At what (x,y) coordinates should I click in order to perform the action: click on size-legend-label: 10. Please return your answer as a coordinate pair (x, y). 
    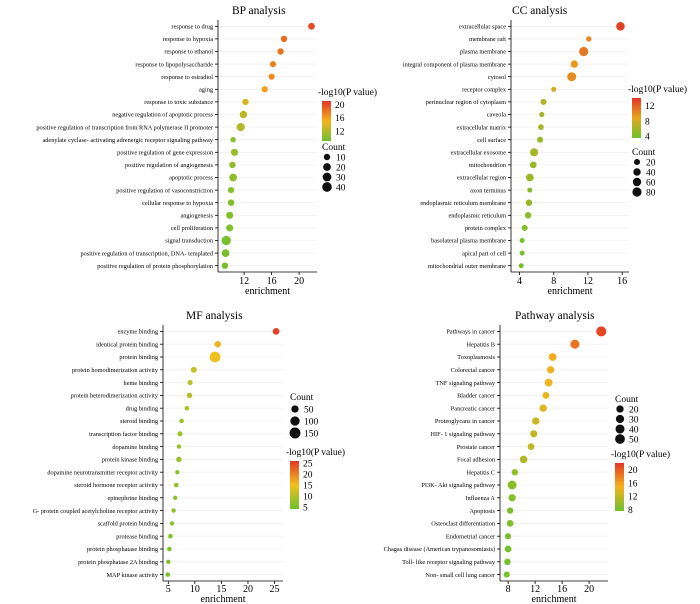
    Looking at the image, I should click on (341, 159).